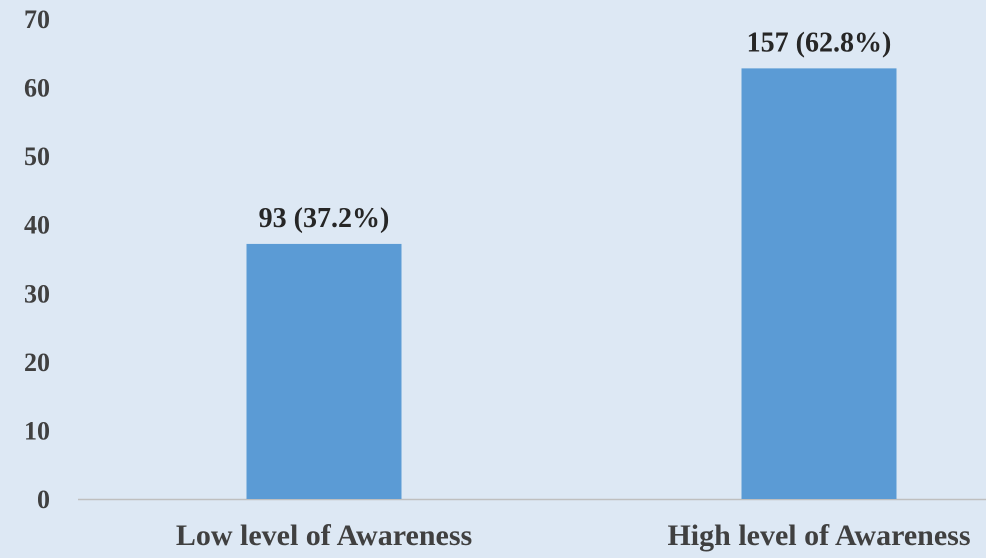 The image size is (986, 558). What do you see at coordinates (324, 535) in the screenshot?
I see `x-category-label: Low level of Awareness` at bounding box center [324, 535].